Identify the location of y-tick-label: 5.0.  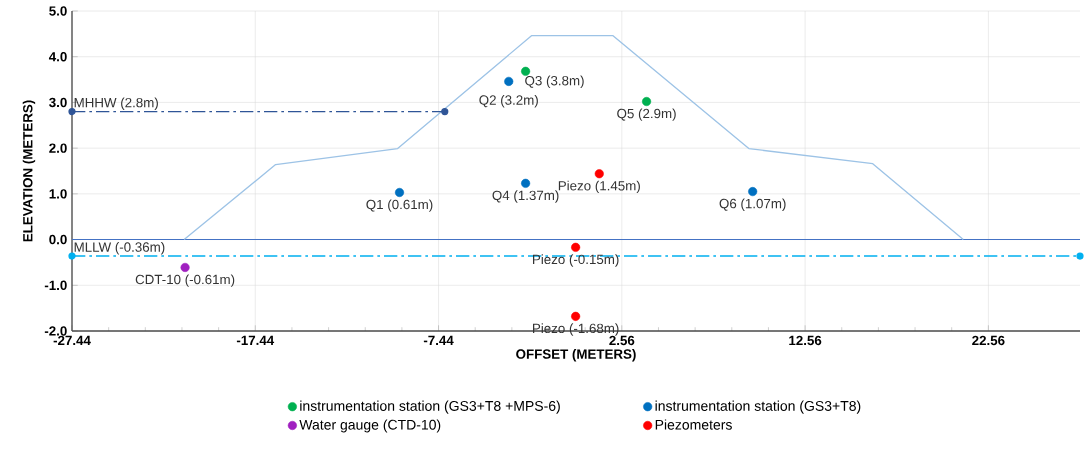
(58, 11).